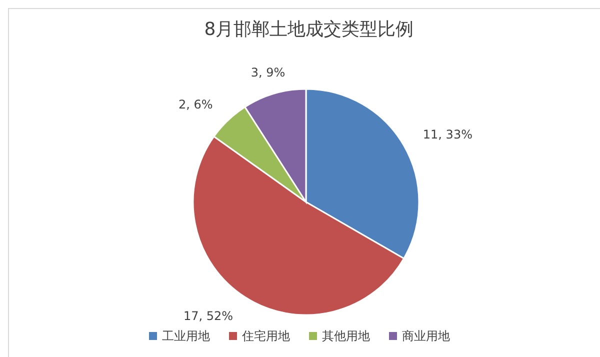 The width and height of the screenshot is (600, 357). What do you see at coordinates (268, 73) in the screenshot?
I see `data-label: 3, 9%` at bounding box center [268, 73].